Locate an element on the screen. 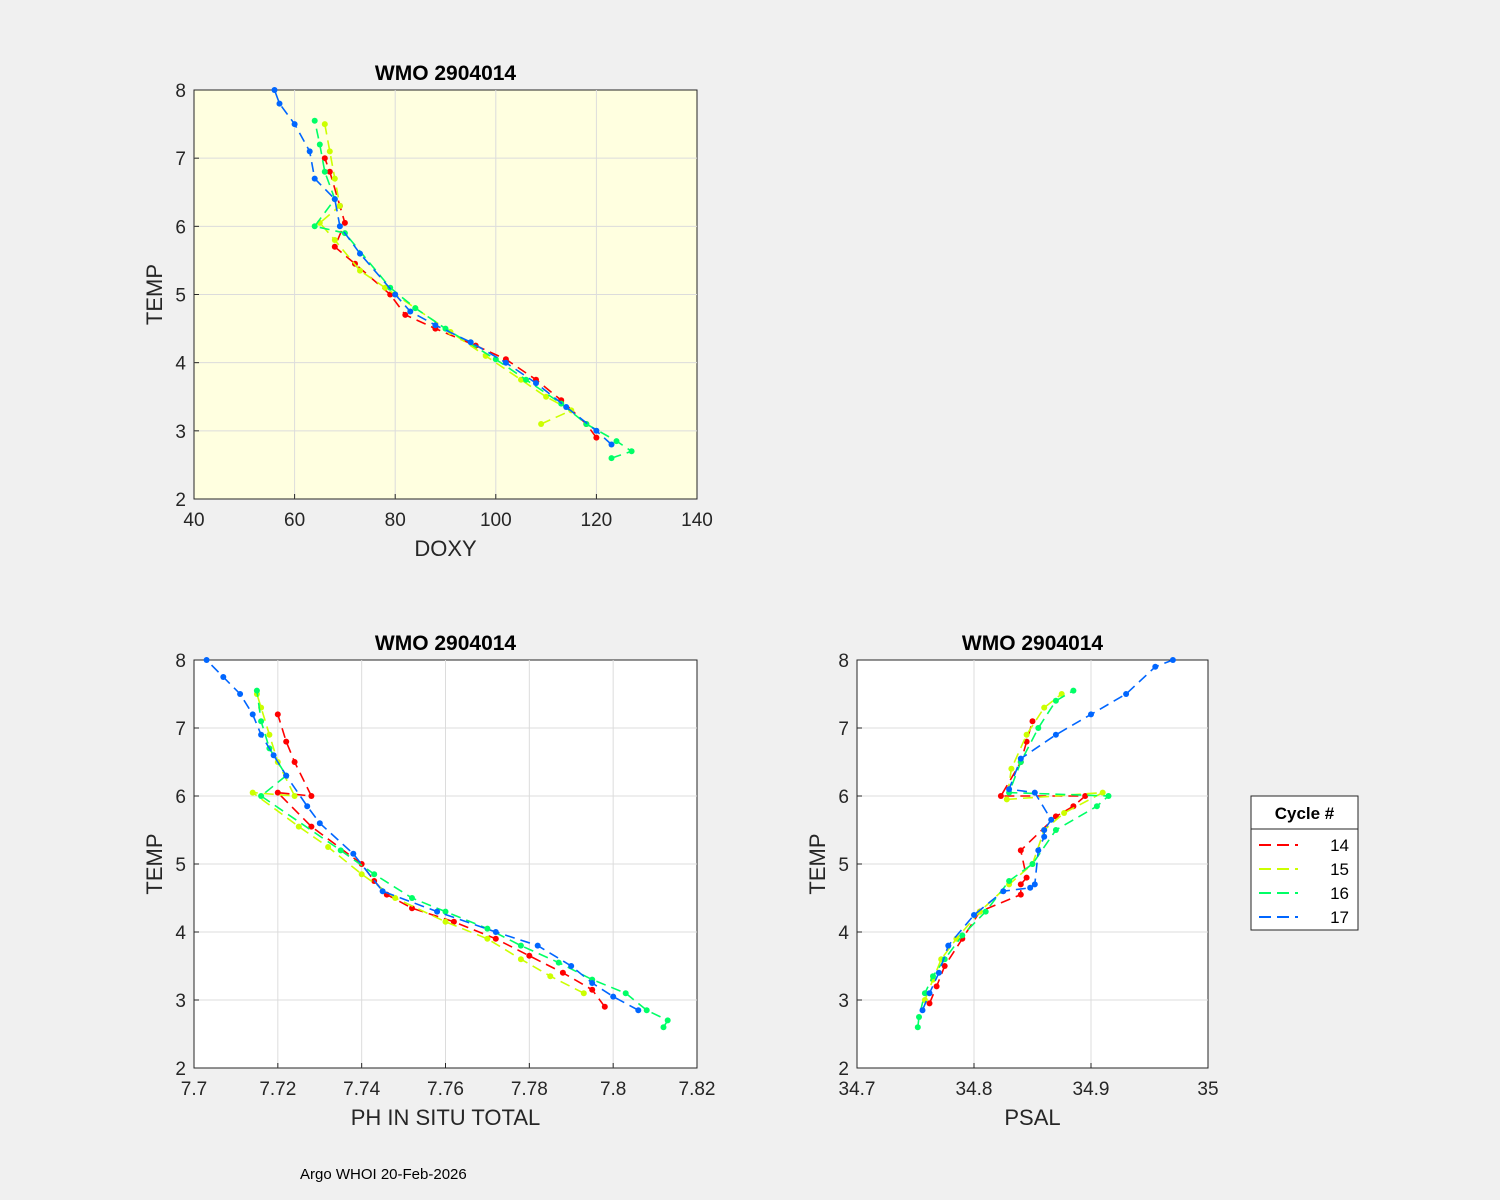 Image resolution: width=1500 pixels, height=1200 pixels. ph-y-tick-label: 5 is located at coordinates (180, 865).